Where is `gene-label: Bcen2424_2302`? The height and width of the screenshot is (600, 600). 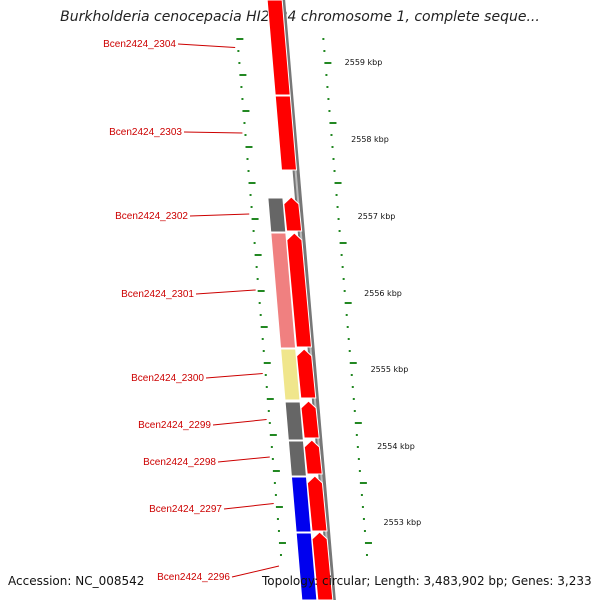
gene-label: Bcen2424_2302 is located at coordinates (151, 216).